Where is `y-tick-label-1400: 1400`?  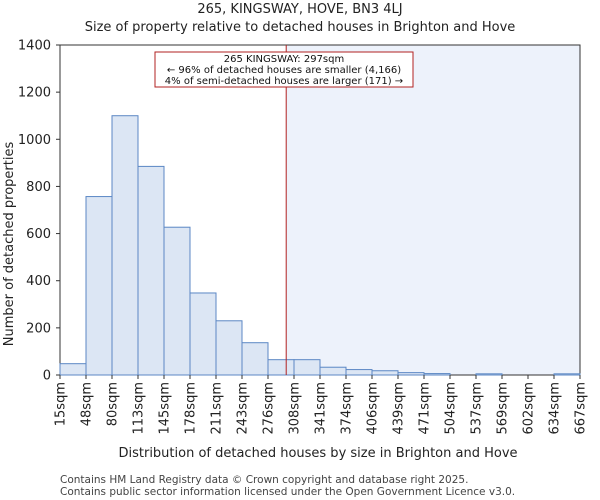 y-tick-label-1400: 1400 is located at coordinates (34, 46).